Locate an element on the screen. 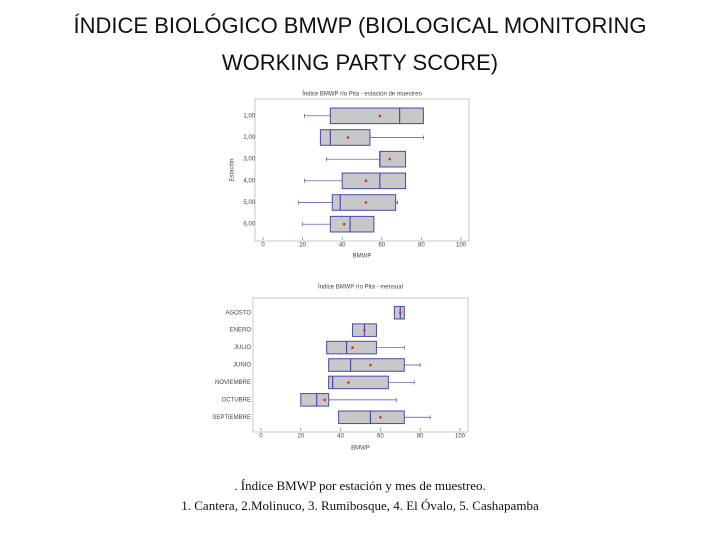 The height and width of the screenshot is (540, 720). y-tick-label: 2,00 is located at coordinates (249, 138).